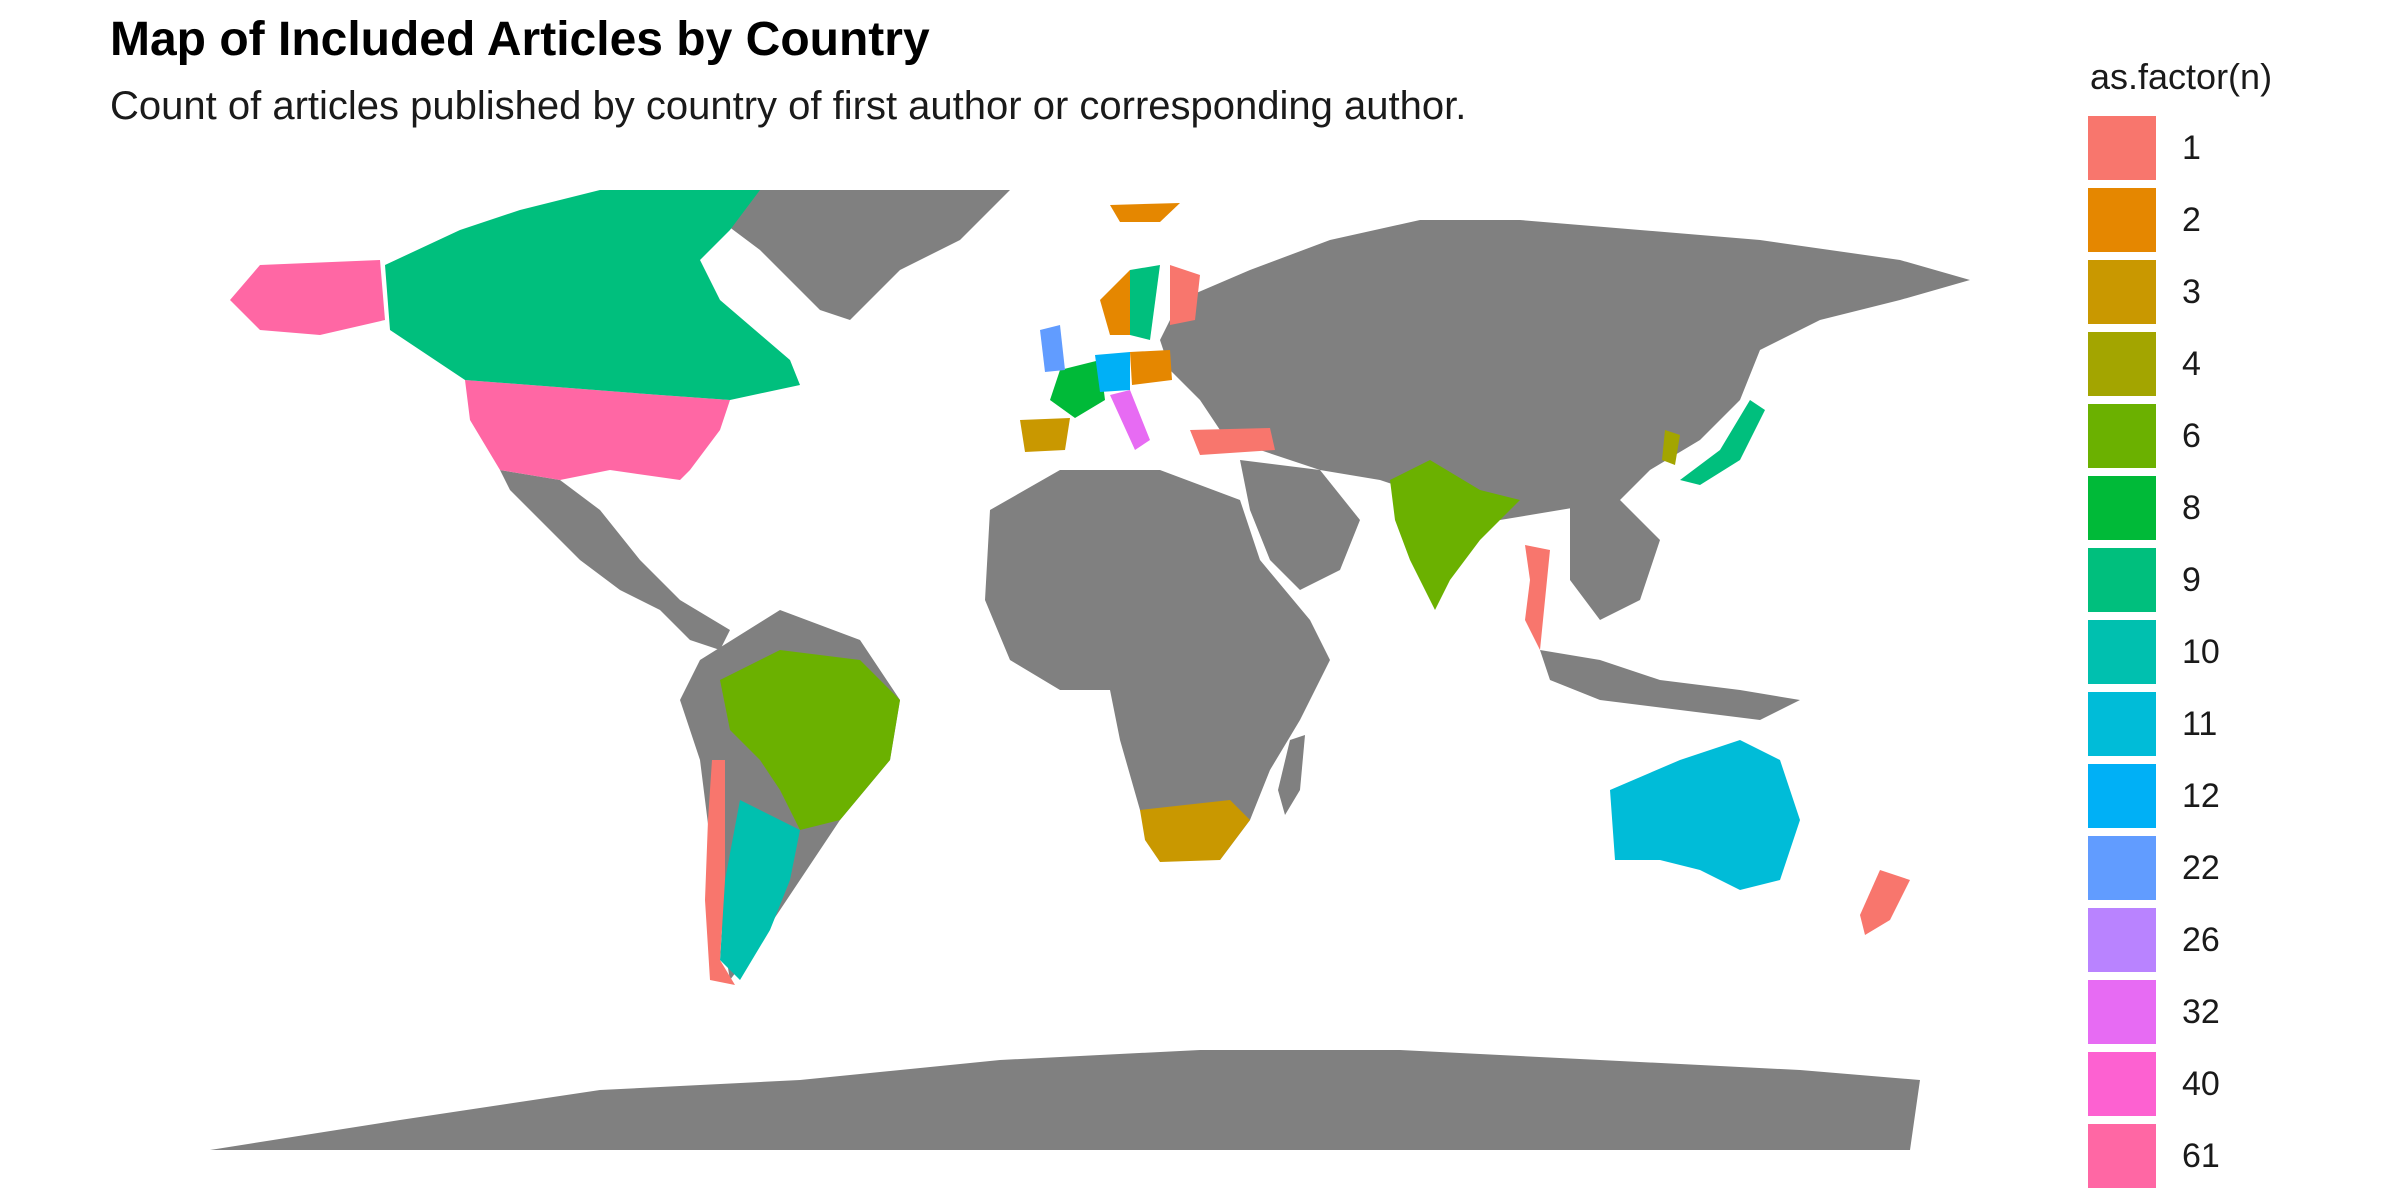 The width and height of the screenshot is (2400, 1200). Describe the element at coordinates (520, 39) in the screenshot. I see `map-title: Map of Included Articles by Country` at that location.